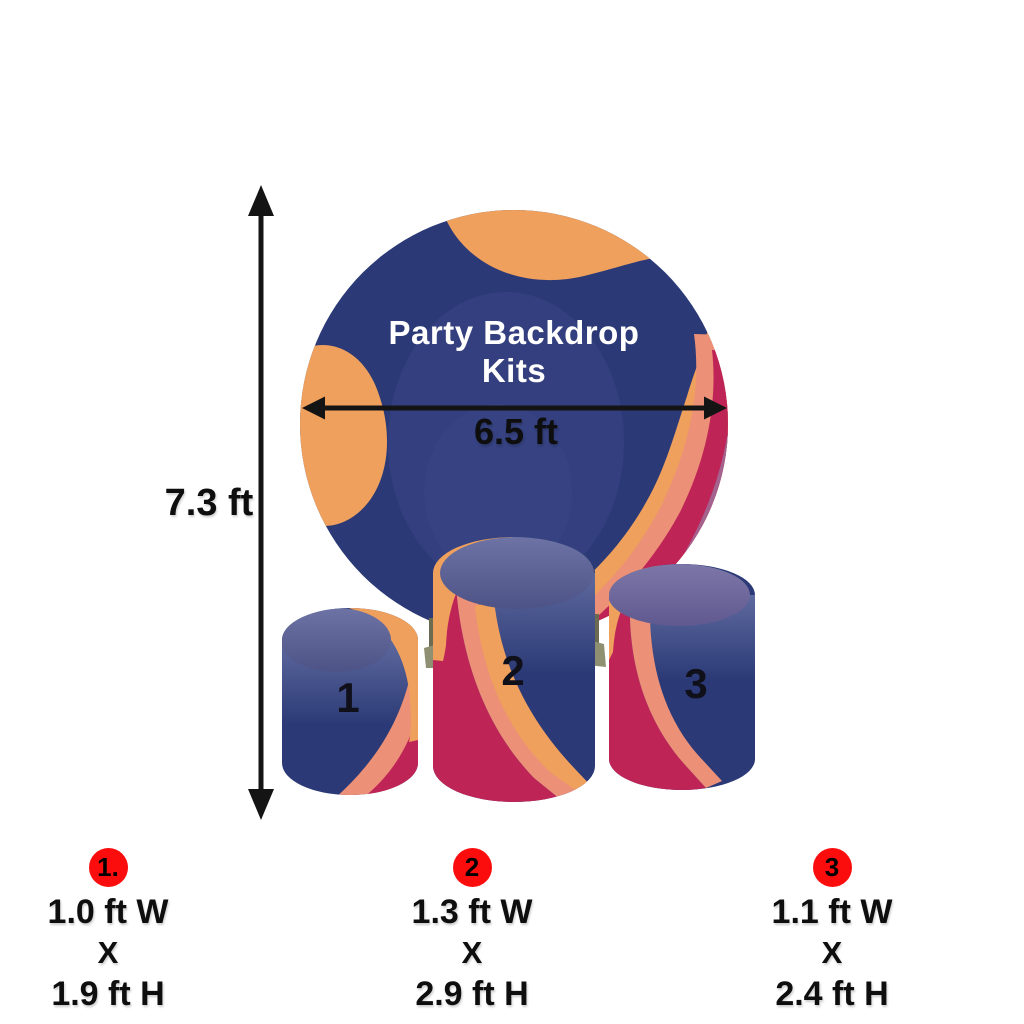 The width and height of the screenshot is (1024, 1024). What do you see at coordinates (108, 952) in the screenshot?
I see `spec-1-separator: X` at bounding box center [108, 952].